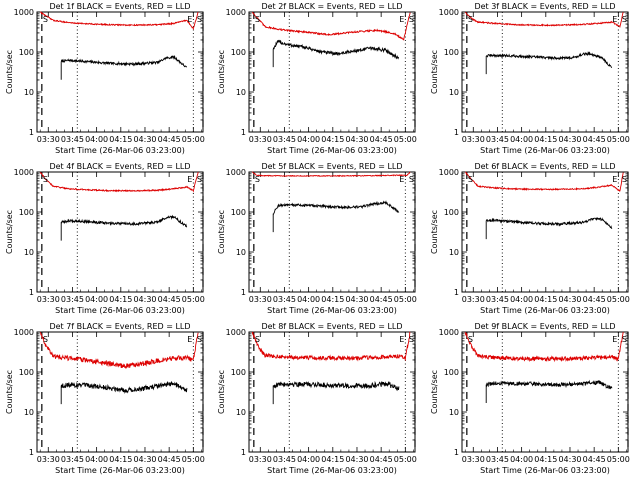  I want to click on panel-title: Det 4f BLACK = Events, RED = LLD, so click(119, 166).